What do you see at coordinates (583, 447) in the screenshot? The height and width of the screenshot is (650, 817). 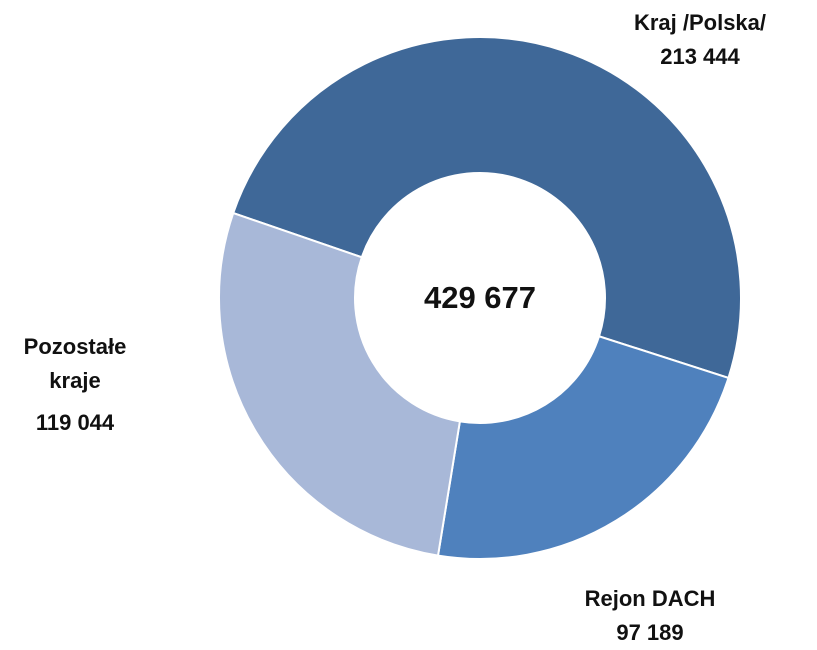 I see `donut-slice` at bounding box center [583, 447].